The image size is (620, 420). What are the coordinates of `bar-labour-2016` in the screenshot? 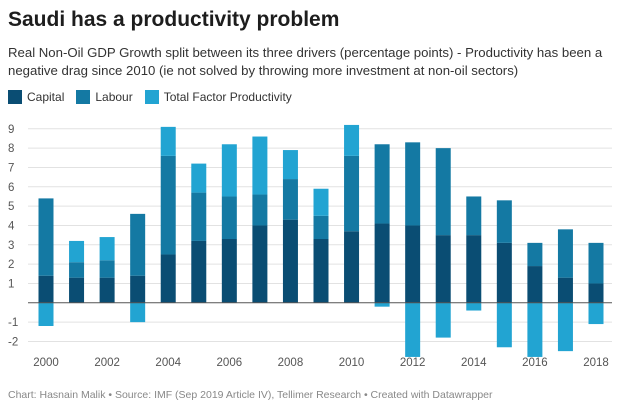 It's located at (535, 254).